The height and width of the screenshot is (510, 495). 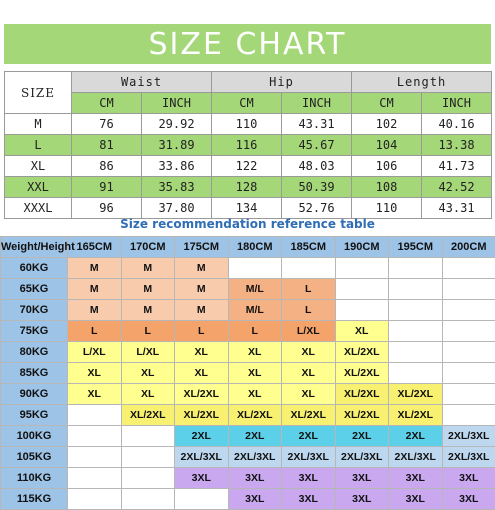 What do you see at coordinates (387, 187) in the screenshot?
I see `measurement-cell: 108` at bounding box center [387, 187].